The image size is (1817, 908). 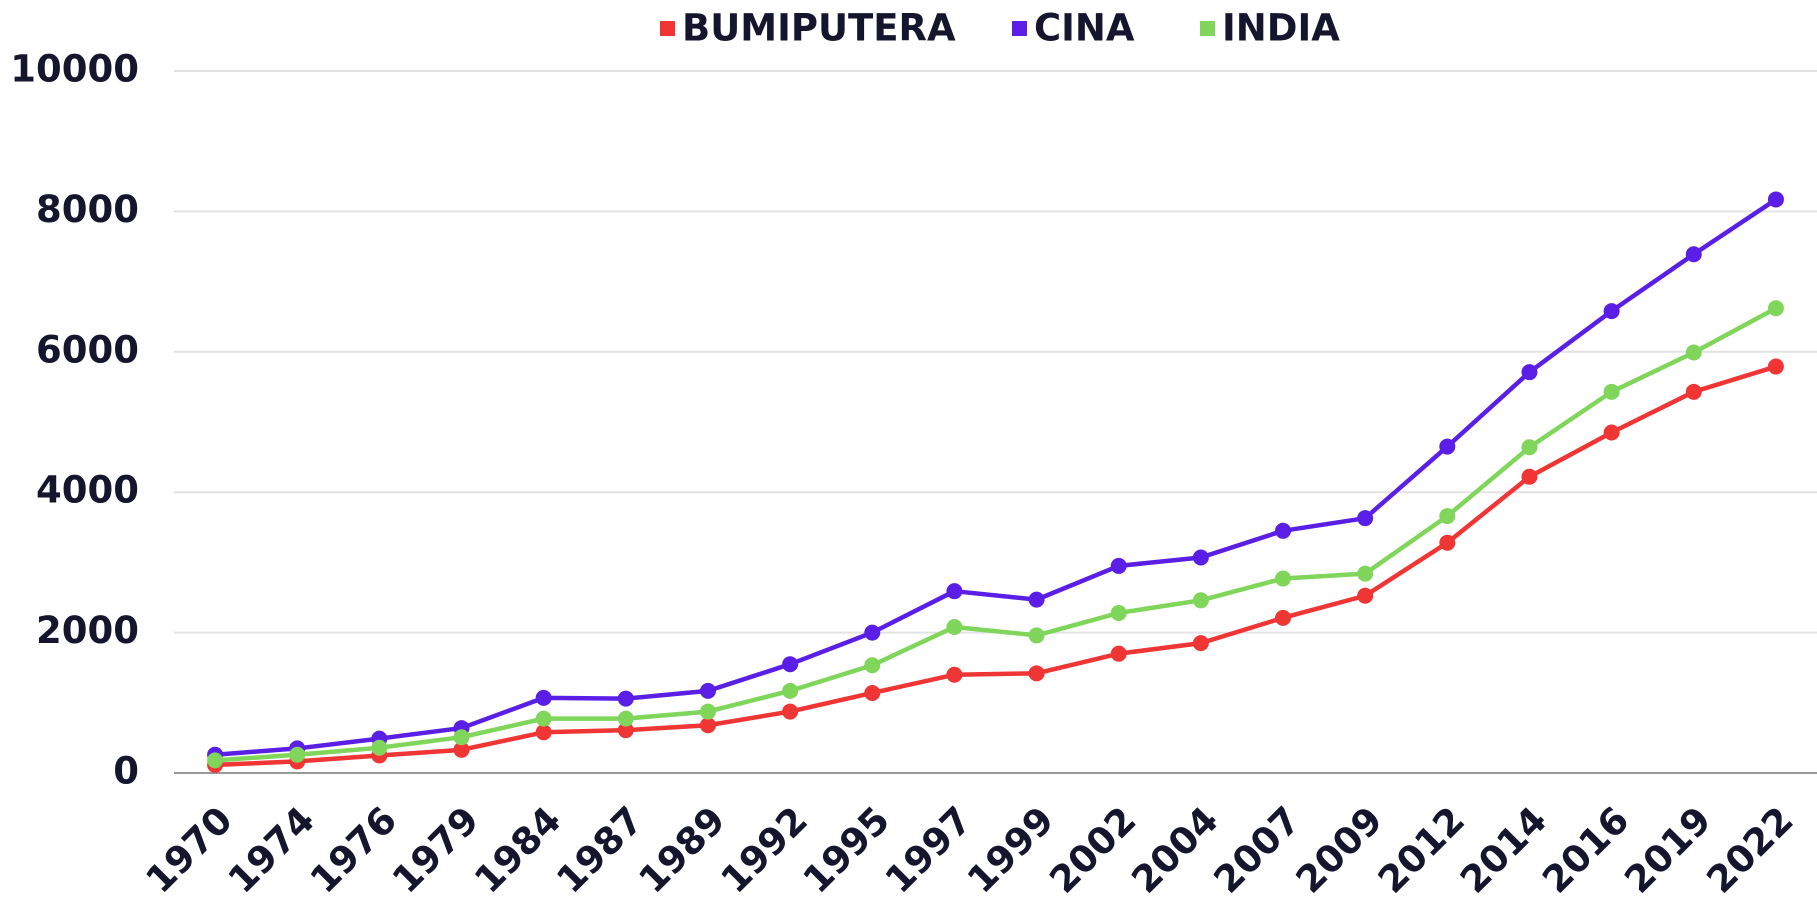 What do you see at coordinates (87, 349) in the screenshot?
I see `y-tick-label: 6000` at bounding box center [87, 349].